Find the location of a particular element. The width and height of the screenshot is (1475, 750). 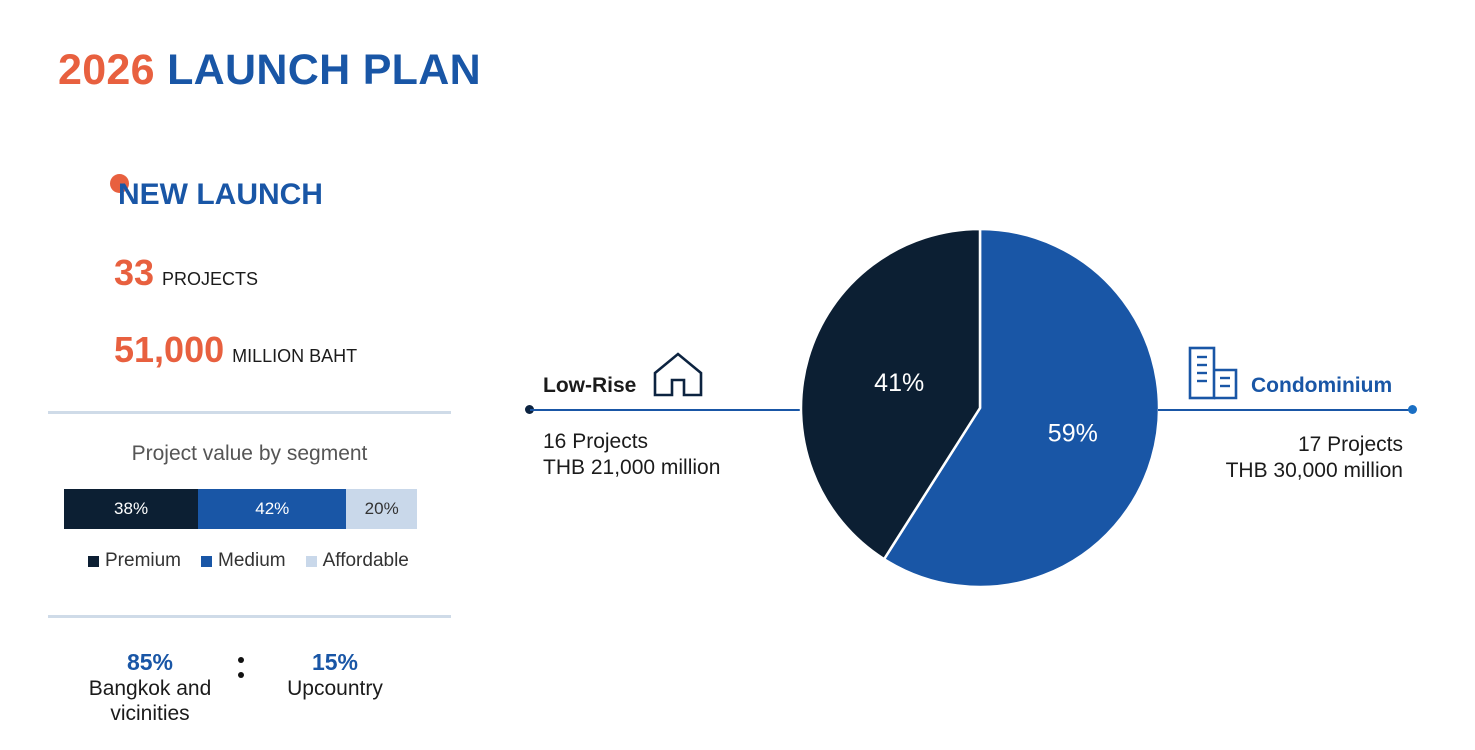

legend-label: Affordable is located at coordinates (365, 560).